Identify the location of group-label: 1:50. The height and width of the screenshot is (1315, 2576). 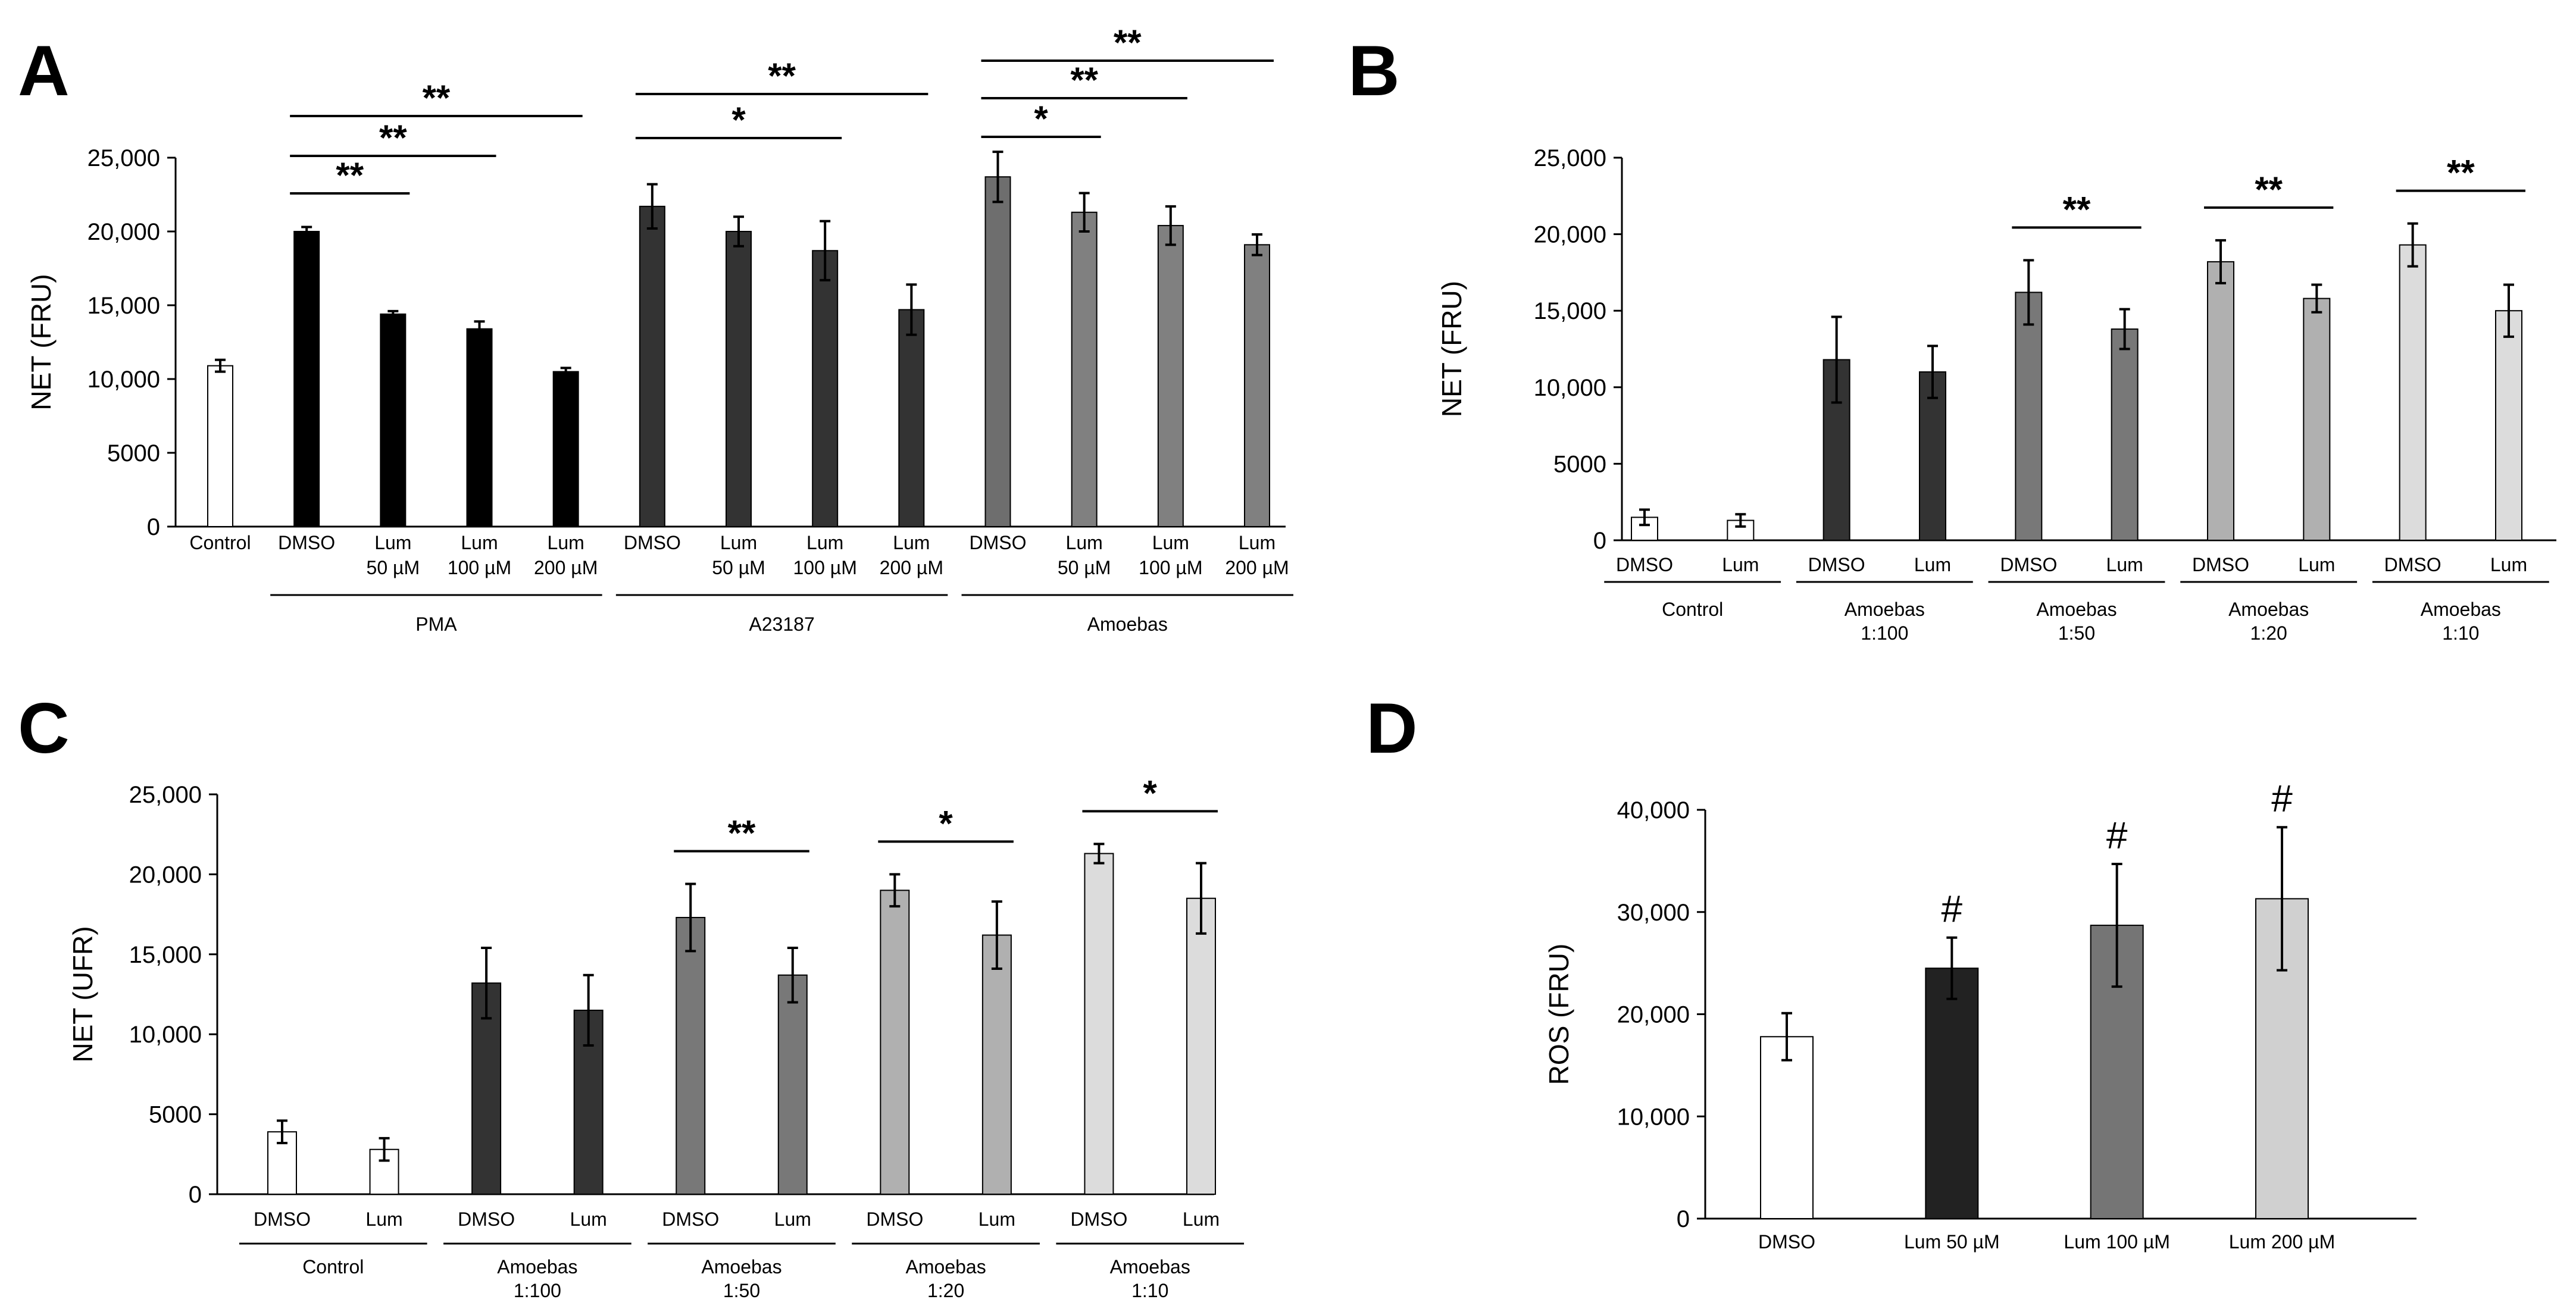
(2076, 633).